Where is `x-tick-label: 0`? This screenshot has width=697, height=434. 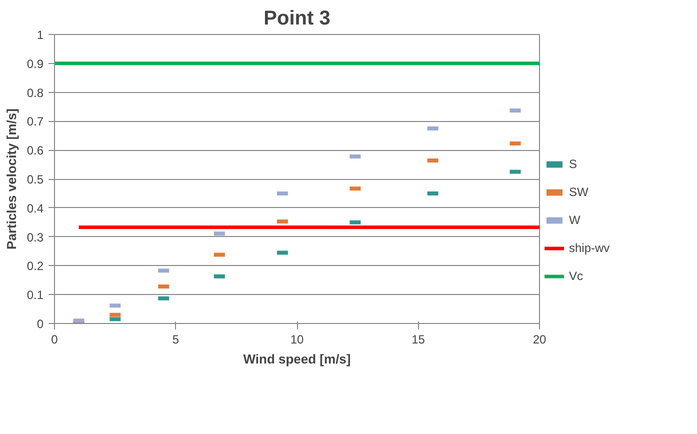 x-tick-label: 0 is located at coordinates (54, 339).